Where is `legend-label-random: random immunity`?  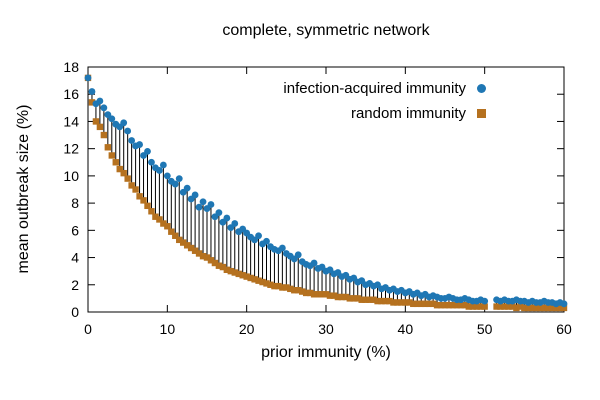
legend-label-random: random immunity is located at coordinates (408, 113).